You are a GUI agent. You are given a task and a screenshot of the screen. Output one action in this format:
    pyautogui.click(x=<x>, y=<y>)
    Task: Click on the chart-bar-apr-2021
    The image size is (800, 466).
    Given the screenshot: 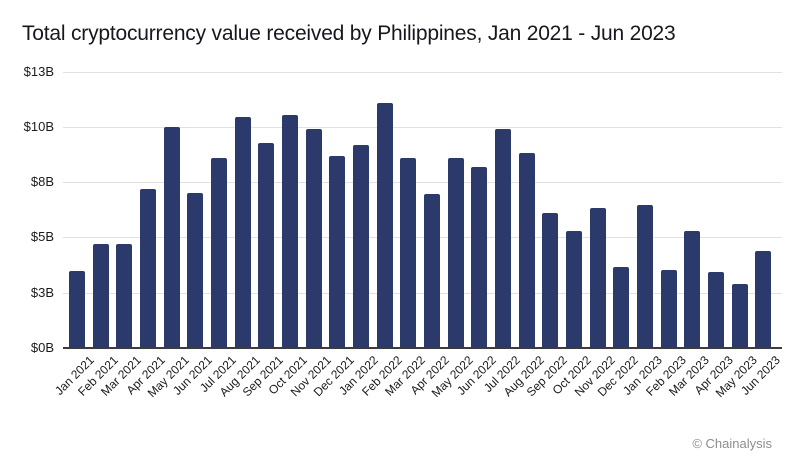 What is the action you would take?
    pyautogui.click(x=147, y=268)
    